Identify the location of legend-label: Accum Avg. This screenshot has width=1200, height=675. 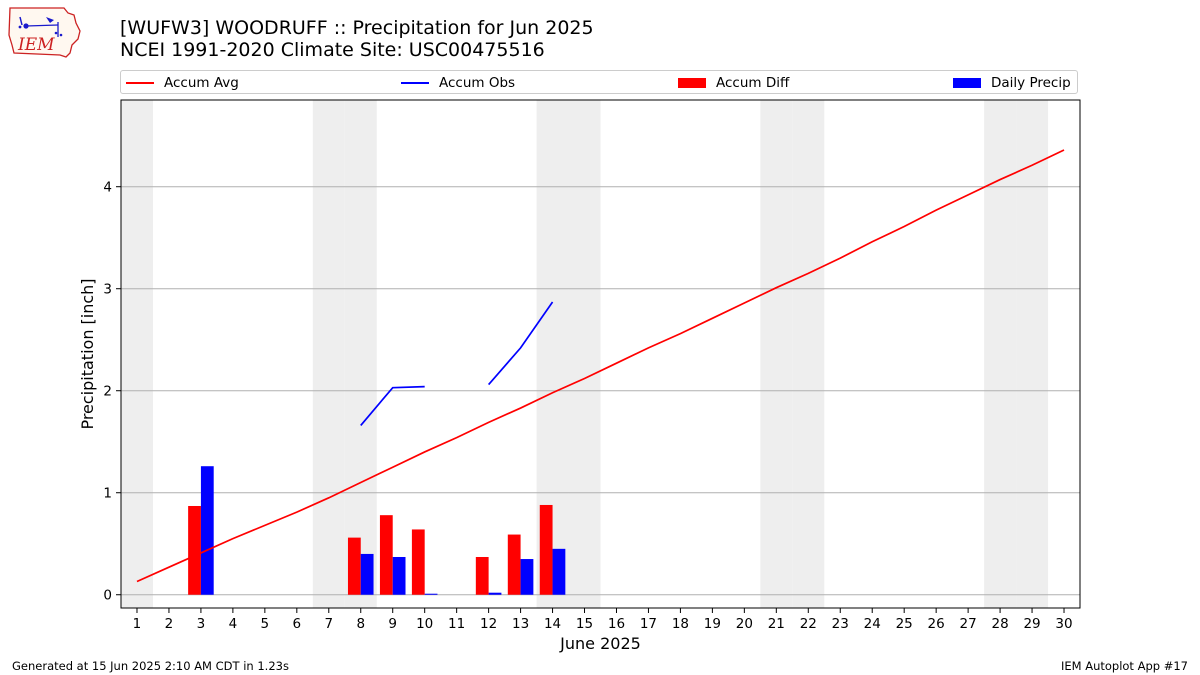
(201, 83).